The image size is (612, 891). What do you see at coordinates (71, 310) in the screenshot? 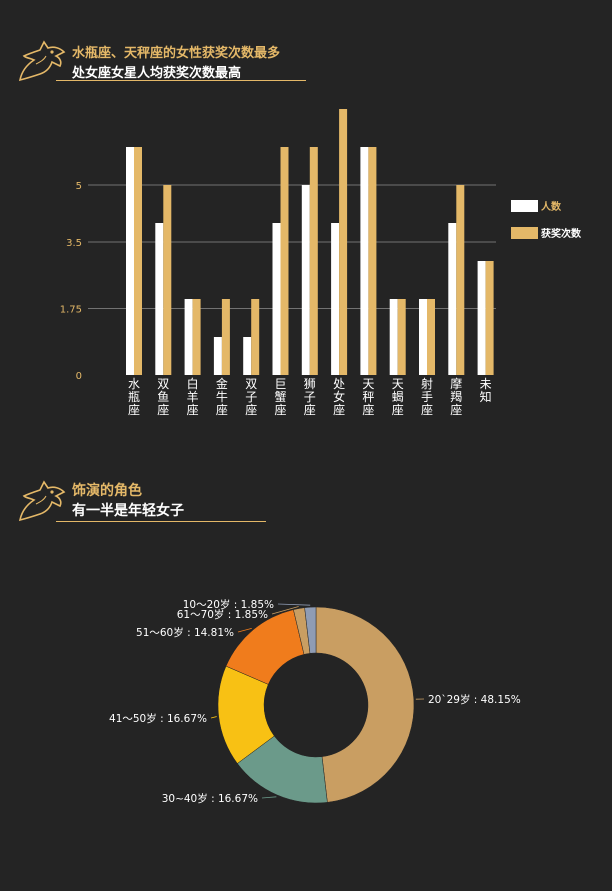
I see `y-tick-label: 1.75` at bounding box center [71, 310].